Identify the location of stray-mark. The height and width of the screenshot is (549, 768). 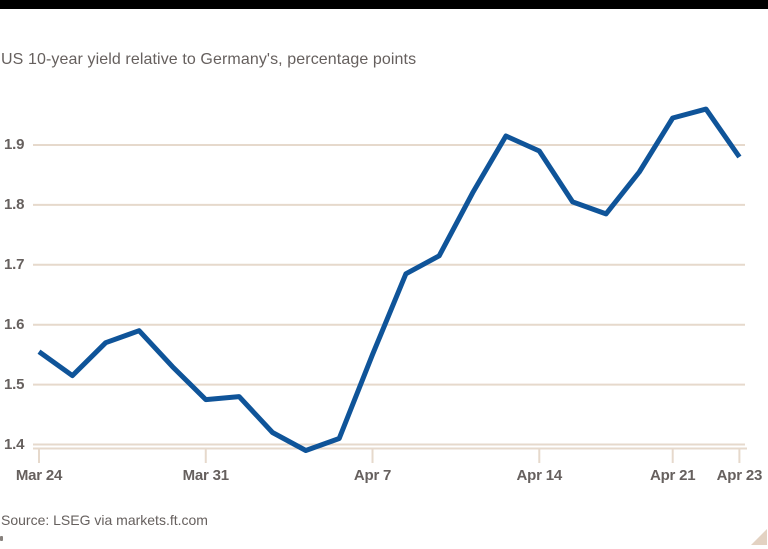
(1, 538).